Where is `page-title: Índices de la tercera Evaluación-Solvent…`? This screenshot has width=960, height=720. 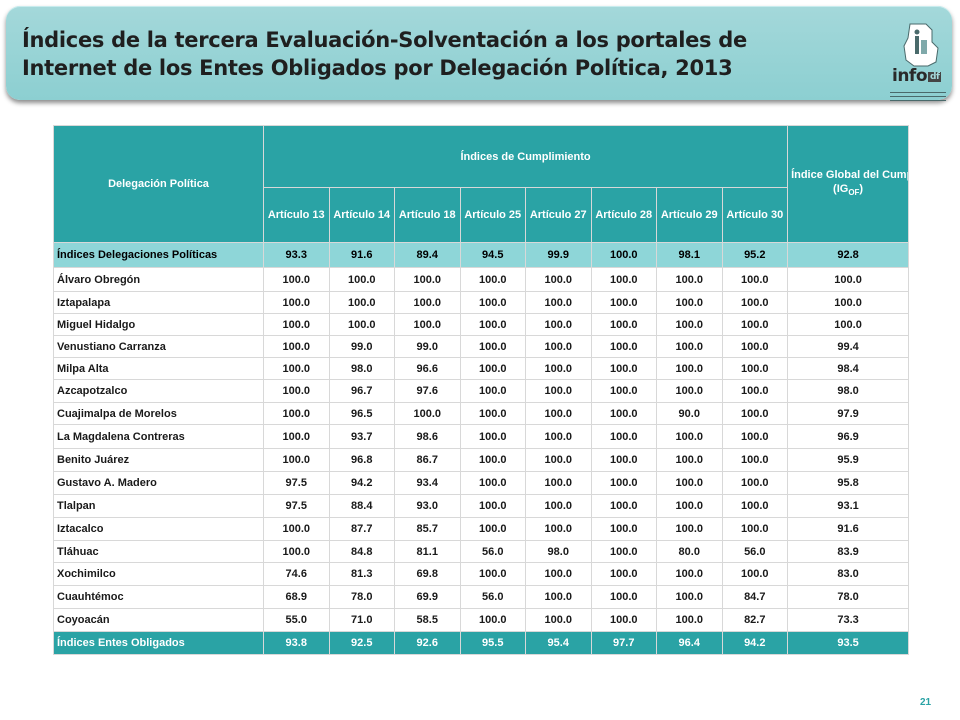
page-title: Índices de la tercera Evaluación-Solvent… is located at coordinates (384, 54).